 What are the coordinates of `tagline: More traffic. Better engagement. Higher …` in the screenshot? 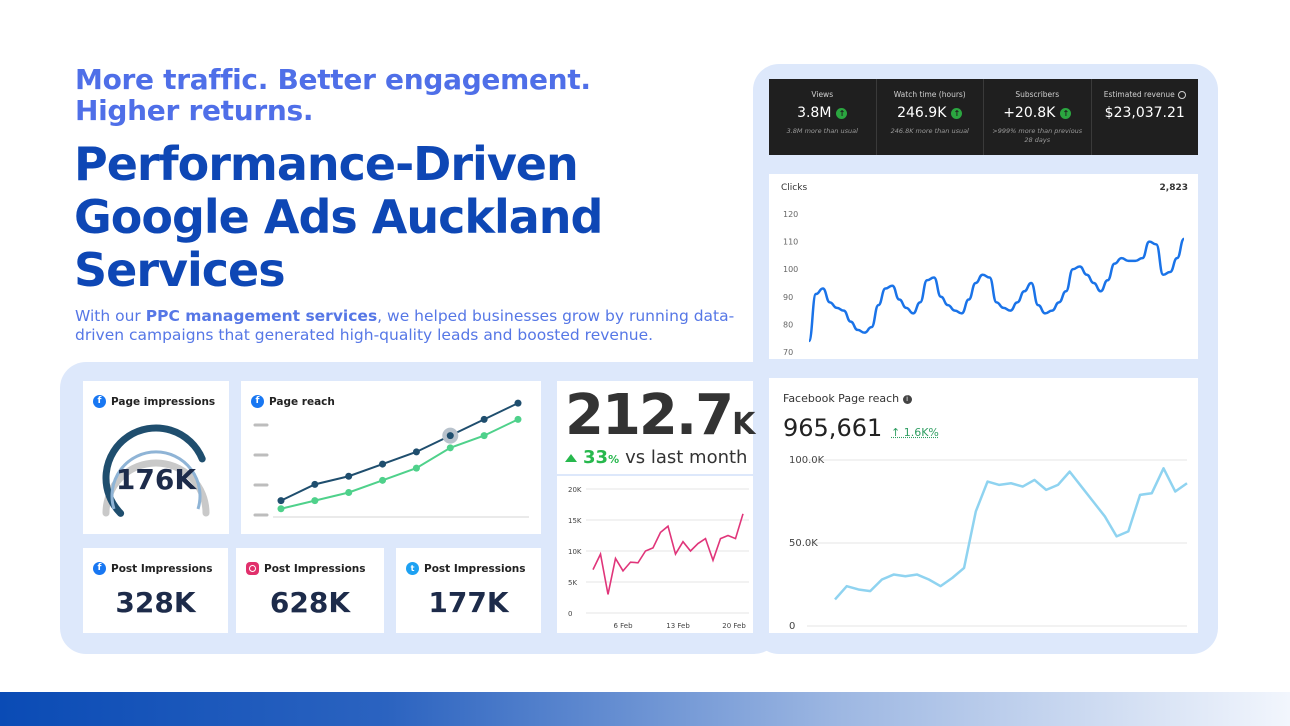 It's located at (333, 95).